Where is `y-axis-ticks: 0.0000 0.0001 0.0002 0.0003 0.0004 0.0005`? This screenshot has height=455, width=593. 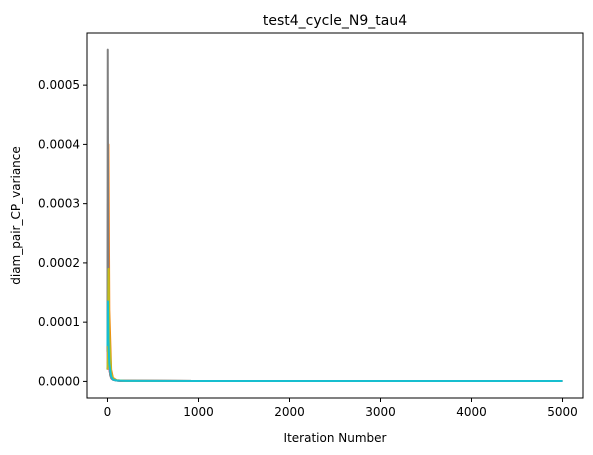
y-axis-ticks: 0.0000 0.0001 0.0002 0.0003 0.0004 0.0005 is located at coordinates (62, 233).